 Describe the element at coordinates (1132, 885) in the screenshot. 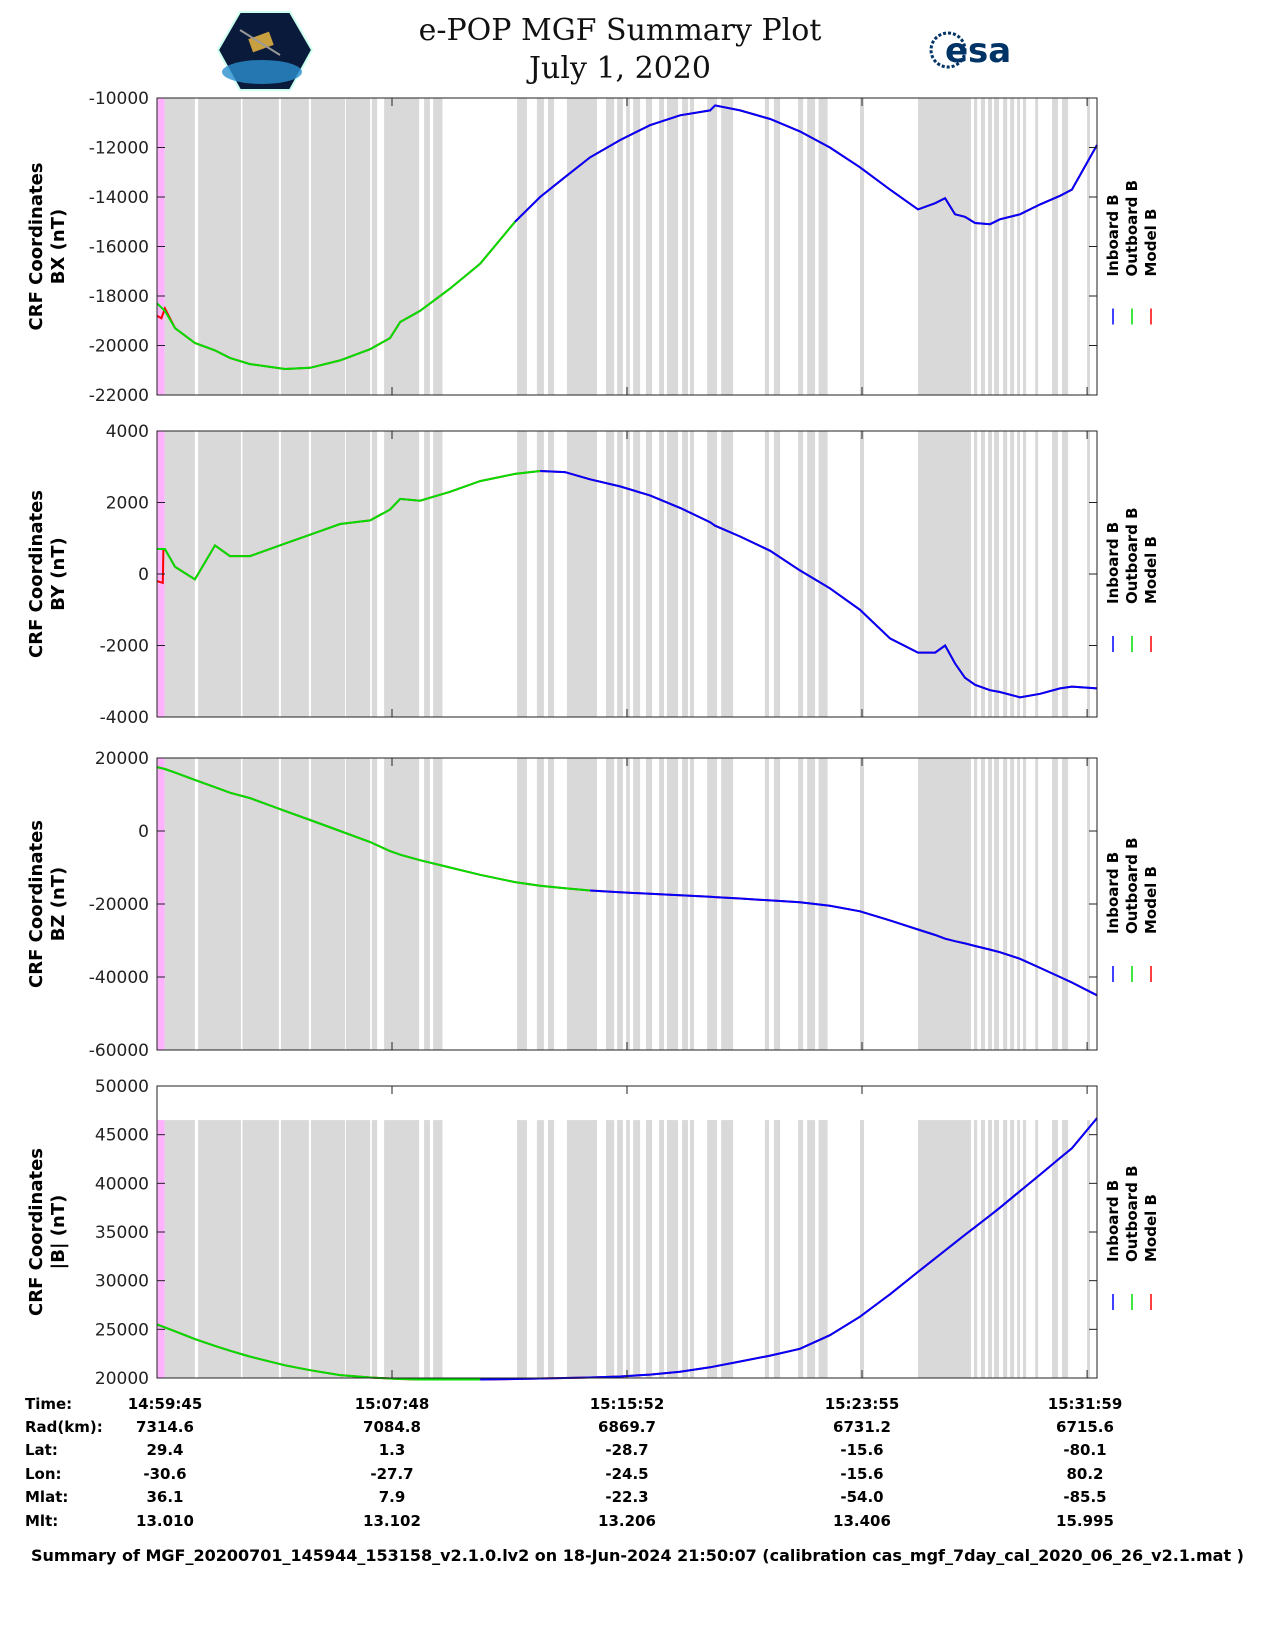

I see `legend-label: Outboard B` at that location.